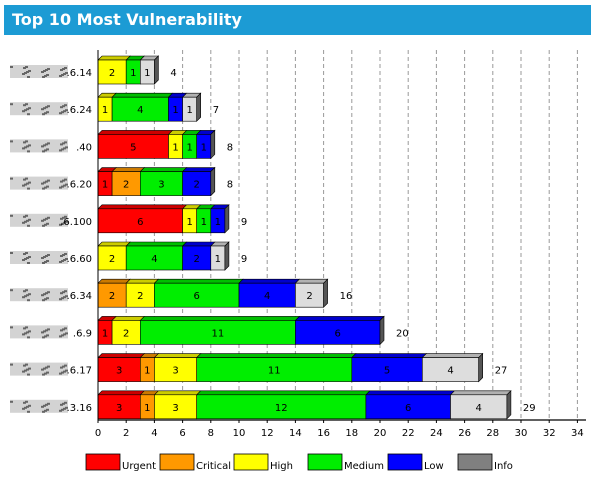 The width and height of the screenshot is (593, 477). I want to click on bar-segment-urgent: 3, so click(121, 367).